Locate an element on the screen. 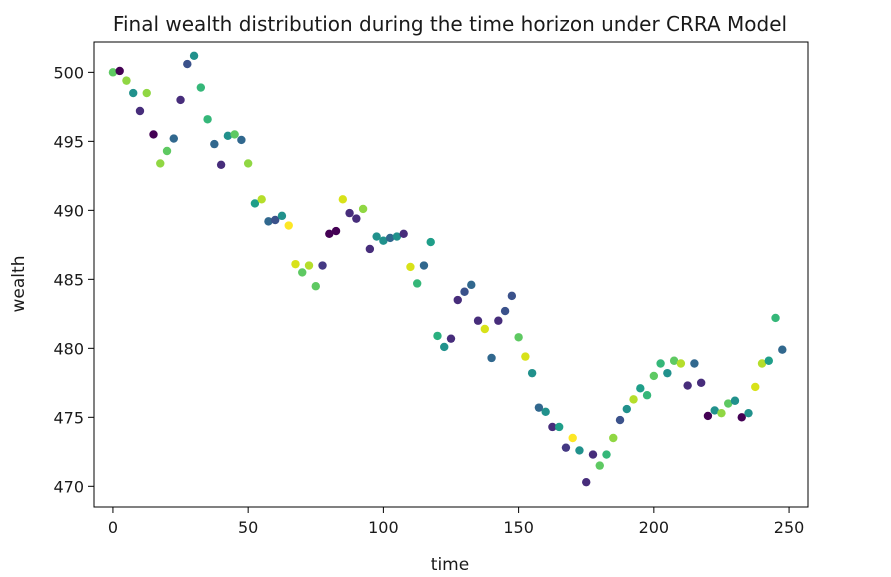 The width and height of the screenshot is (891, 577). y-tick-label: 470 is located at coordinates (68, 486).